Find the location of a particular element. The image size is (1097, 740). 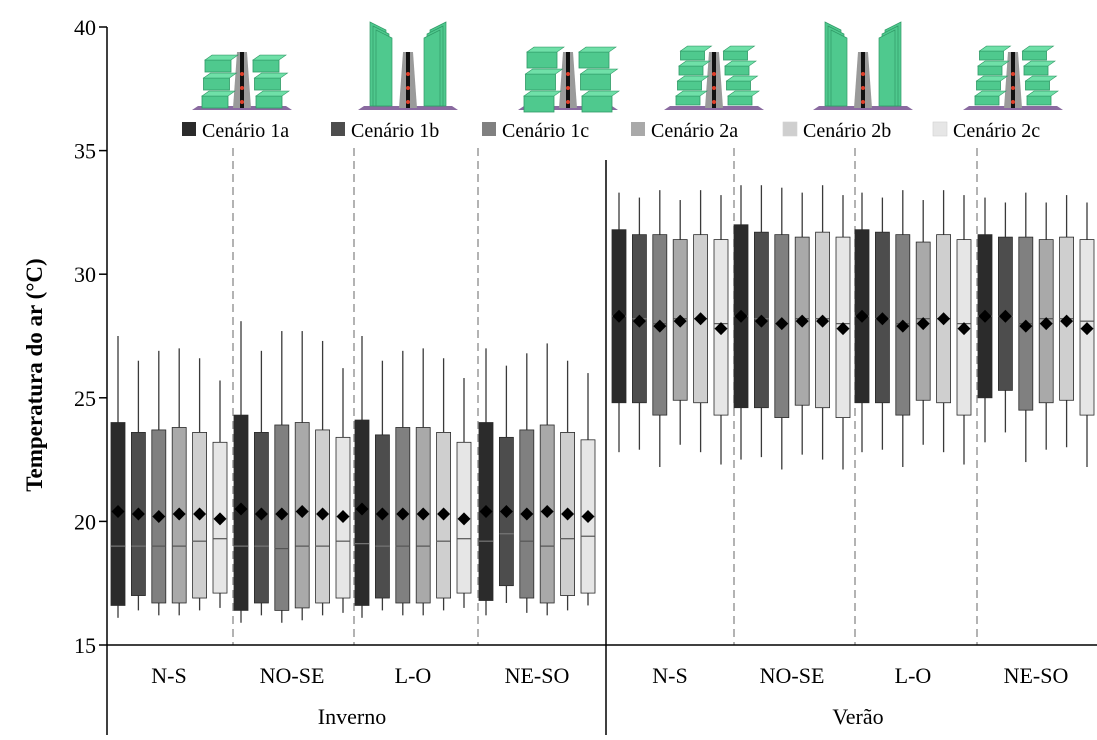

y-tick-label: 40 is located at coordinates (85, 27).